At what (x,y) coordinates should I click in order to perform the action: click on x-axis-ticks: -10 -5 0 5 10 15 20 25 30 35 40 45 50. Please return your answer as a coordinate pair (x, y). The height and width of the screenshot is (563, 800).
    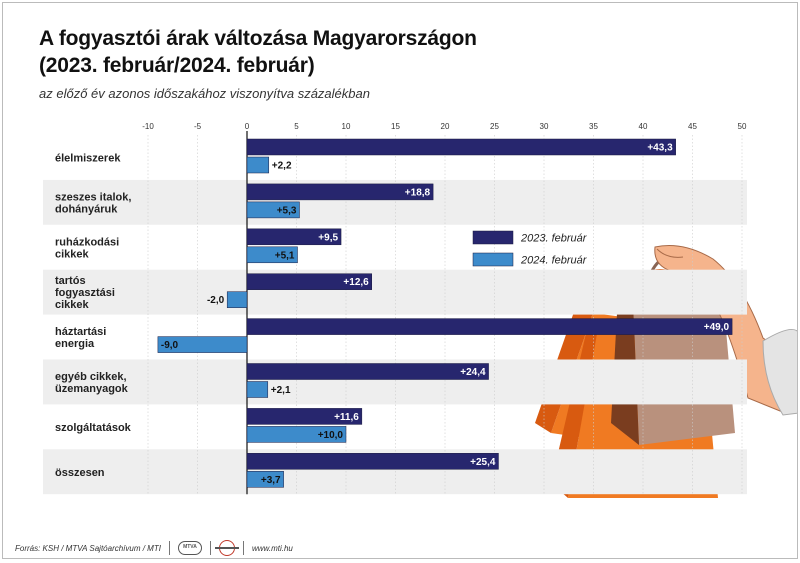
    Looking at the image, I should click on (444, 126).